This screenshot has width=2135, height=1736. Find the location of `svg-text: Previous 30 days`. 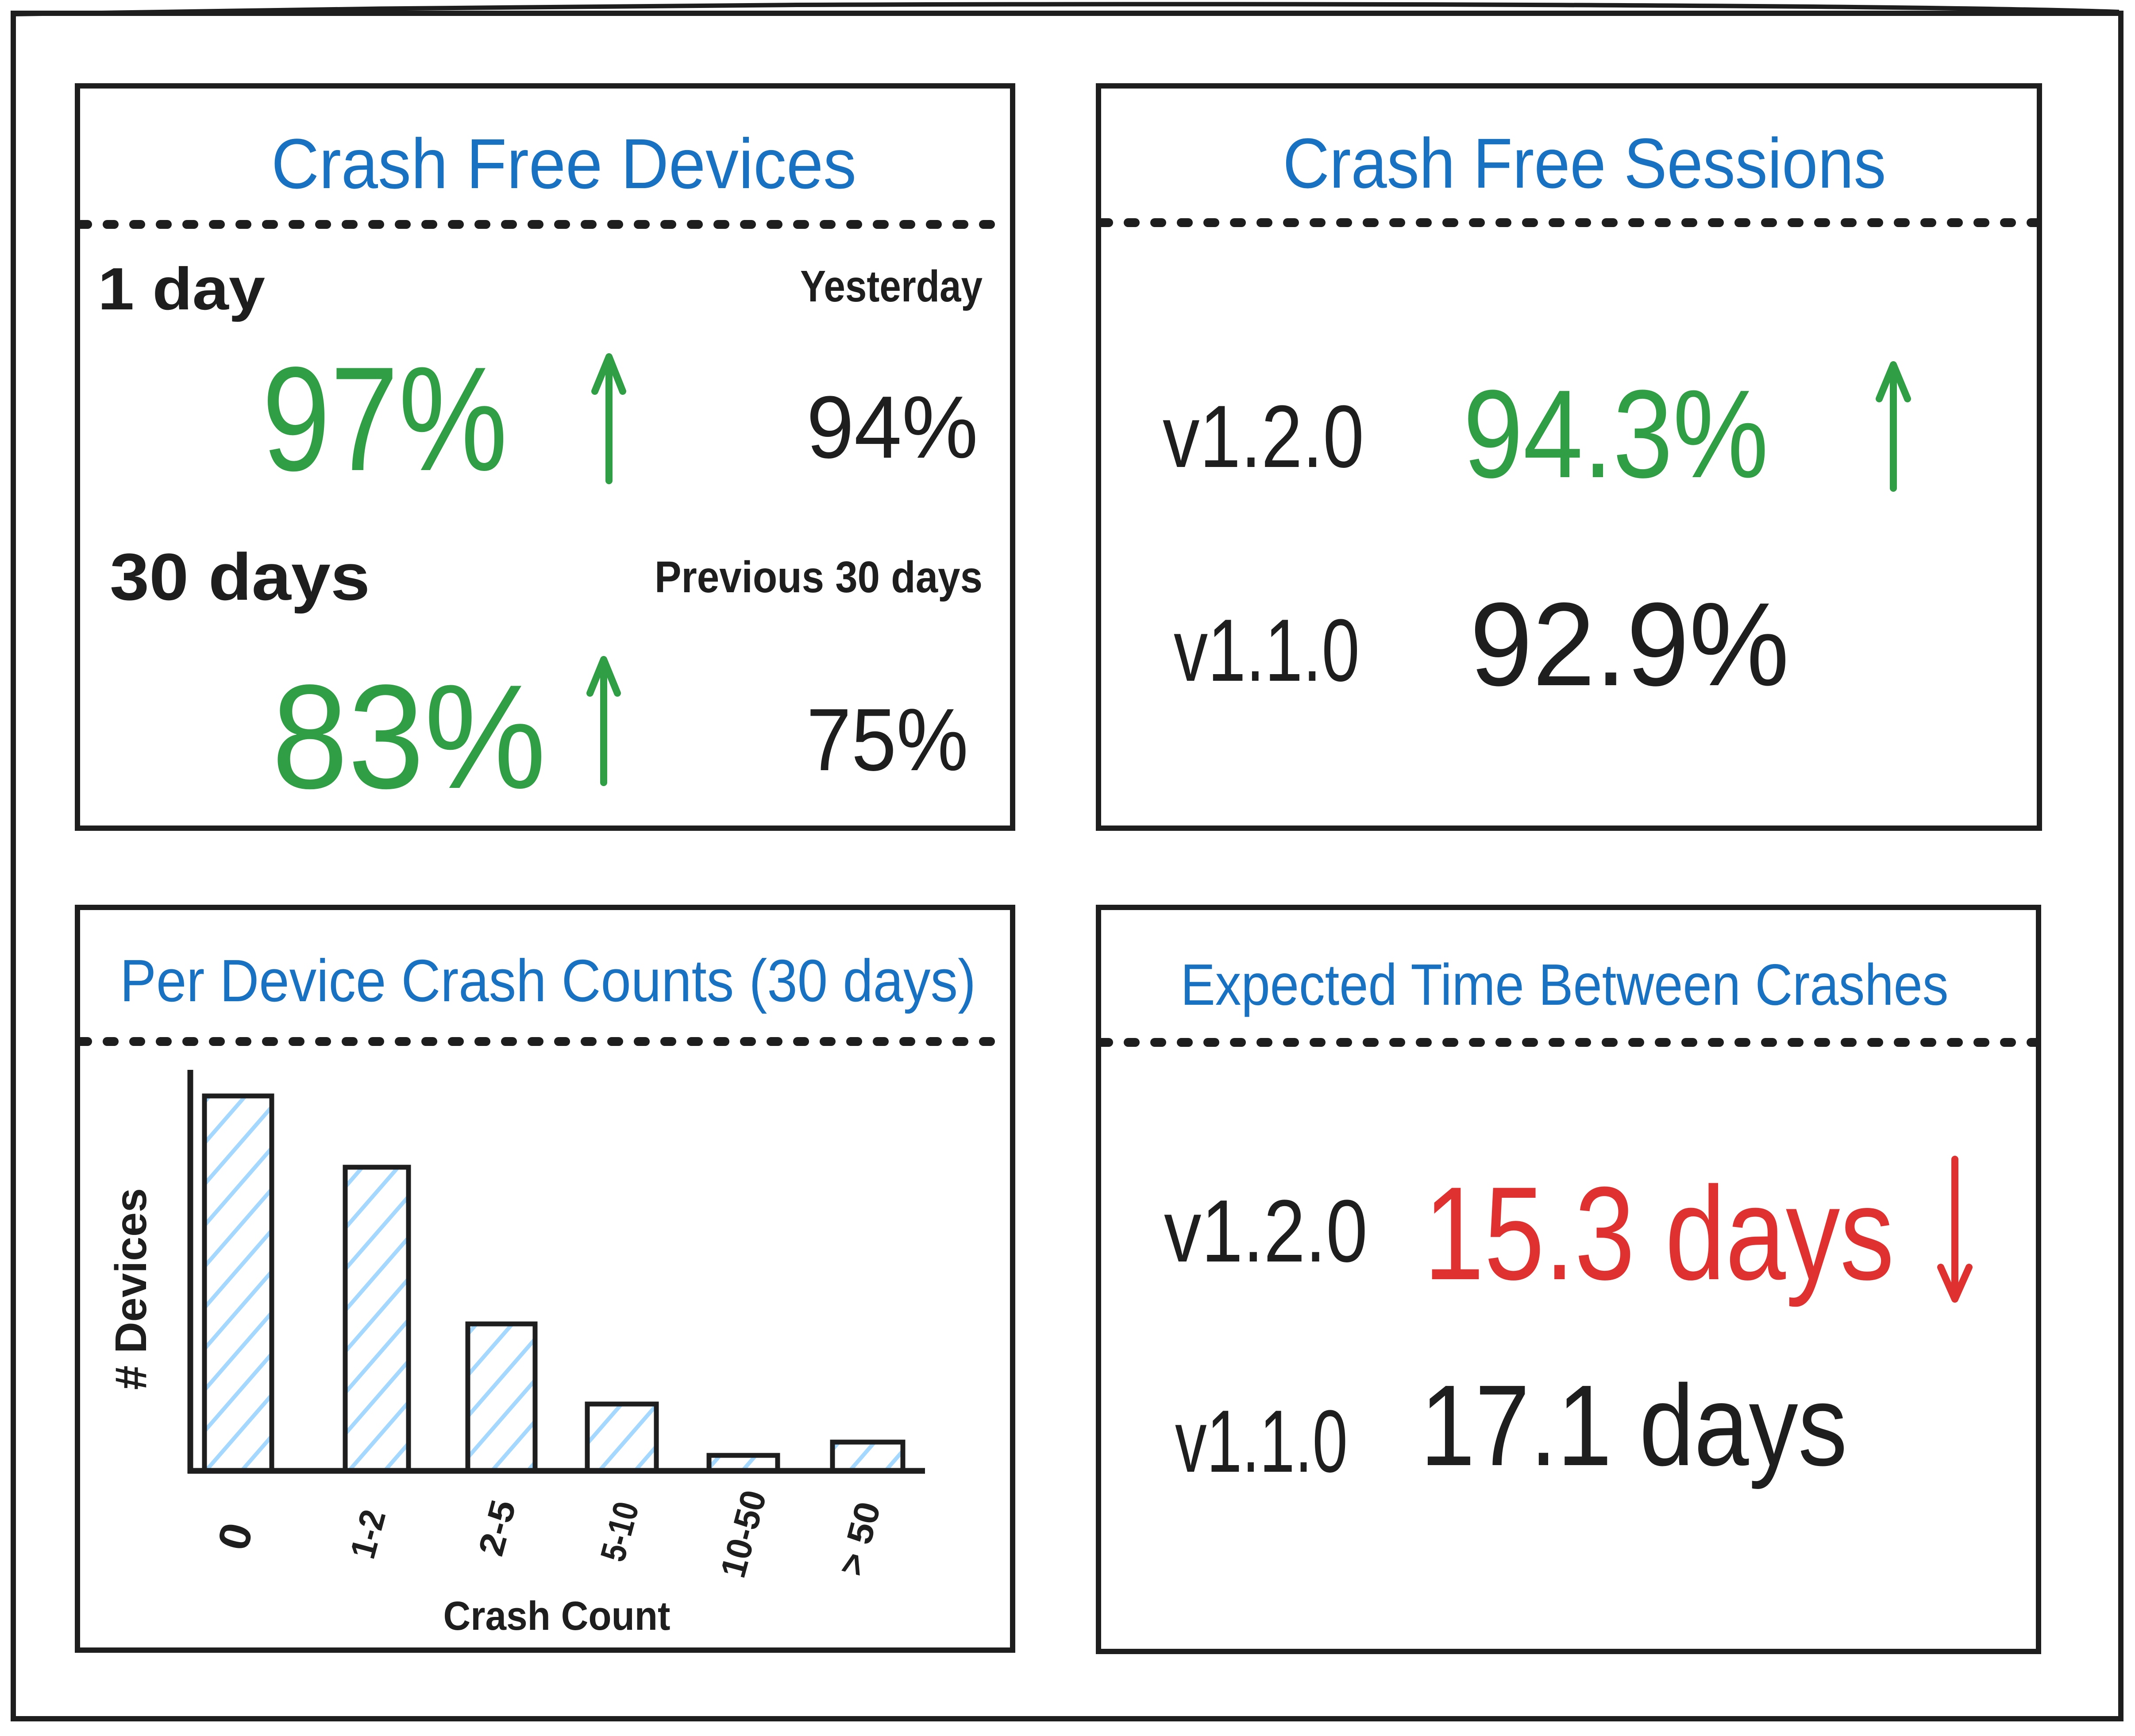

svg-text: Previous 30 days is located at coordinates (819, 577).